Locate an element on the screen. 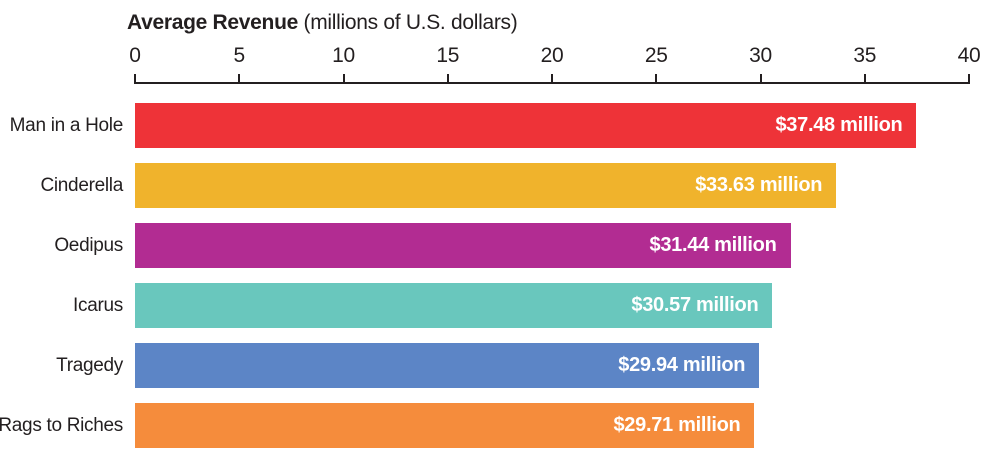  axis-tick-label: 30 is located at coordinates (760, 55).